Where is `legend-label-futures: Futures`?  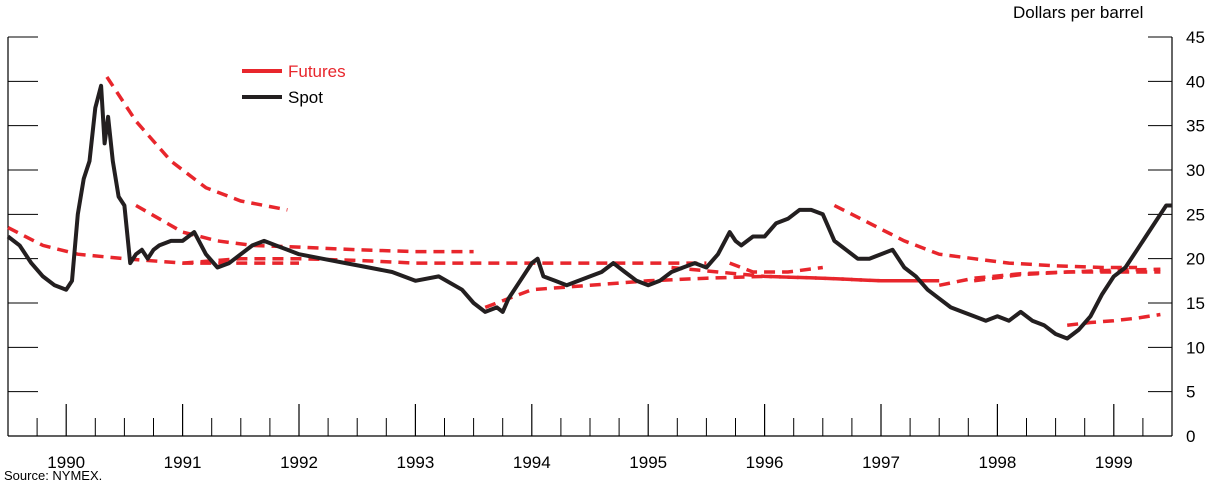 legend-label-futures: Futures is located at coordinates (317, 71).